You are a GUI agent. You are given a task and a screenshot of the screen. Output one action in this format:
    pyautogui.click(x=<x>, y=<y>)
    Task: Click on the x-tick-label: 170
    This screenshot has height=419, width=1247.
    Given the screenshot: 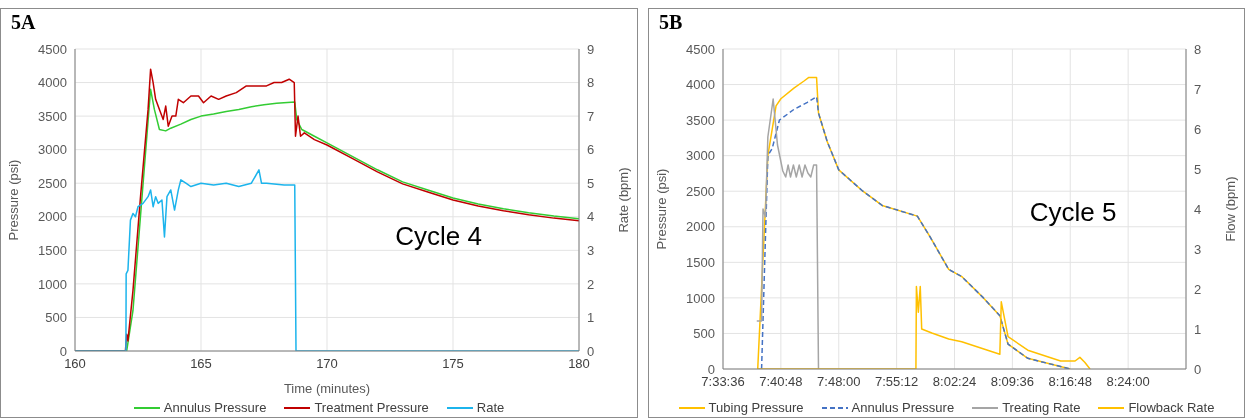 What is the action you would take?
    pyautogui.click(x=327, y=364)
    